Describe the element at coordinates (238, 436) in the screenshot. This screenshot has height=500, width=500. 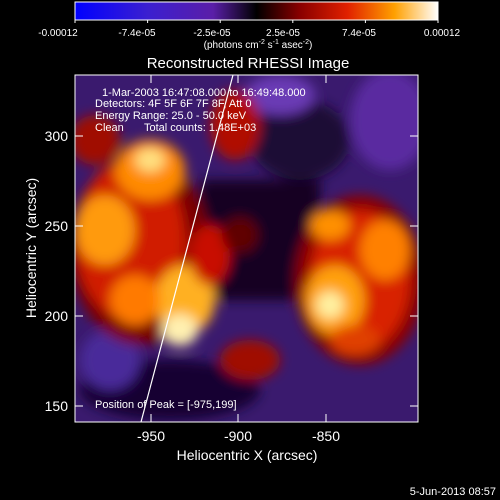
I see `x-tick-label: -900` at that location.